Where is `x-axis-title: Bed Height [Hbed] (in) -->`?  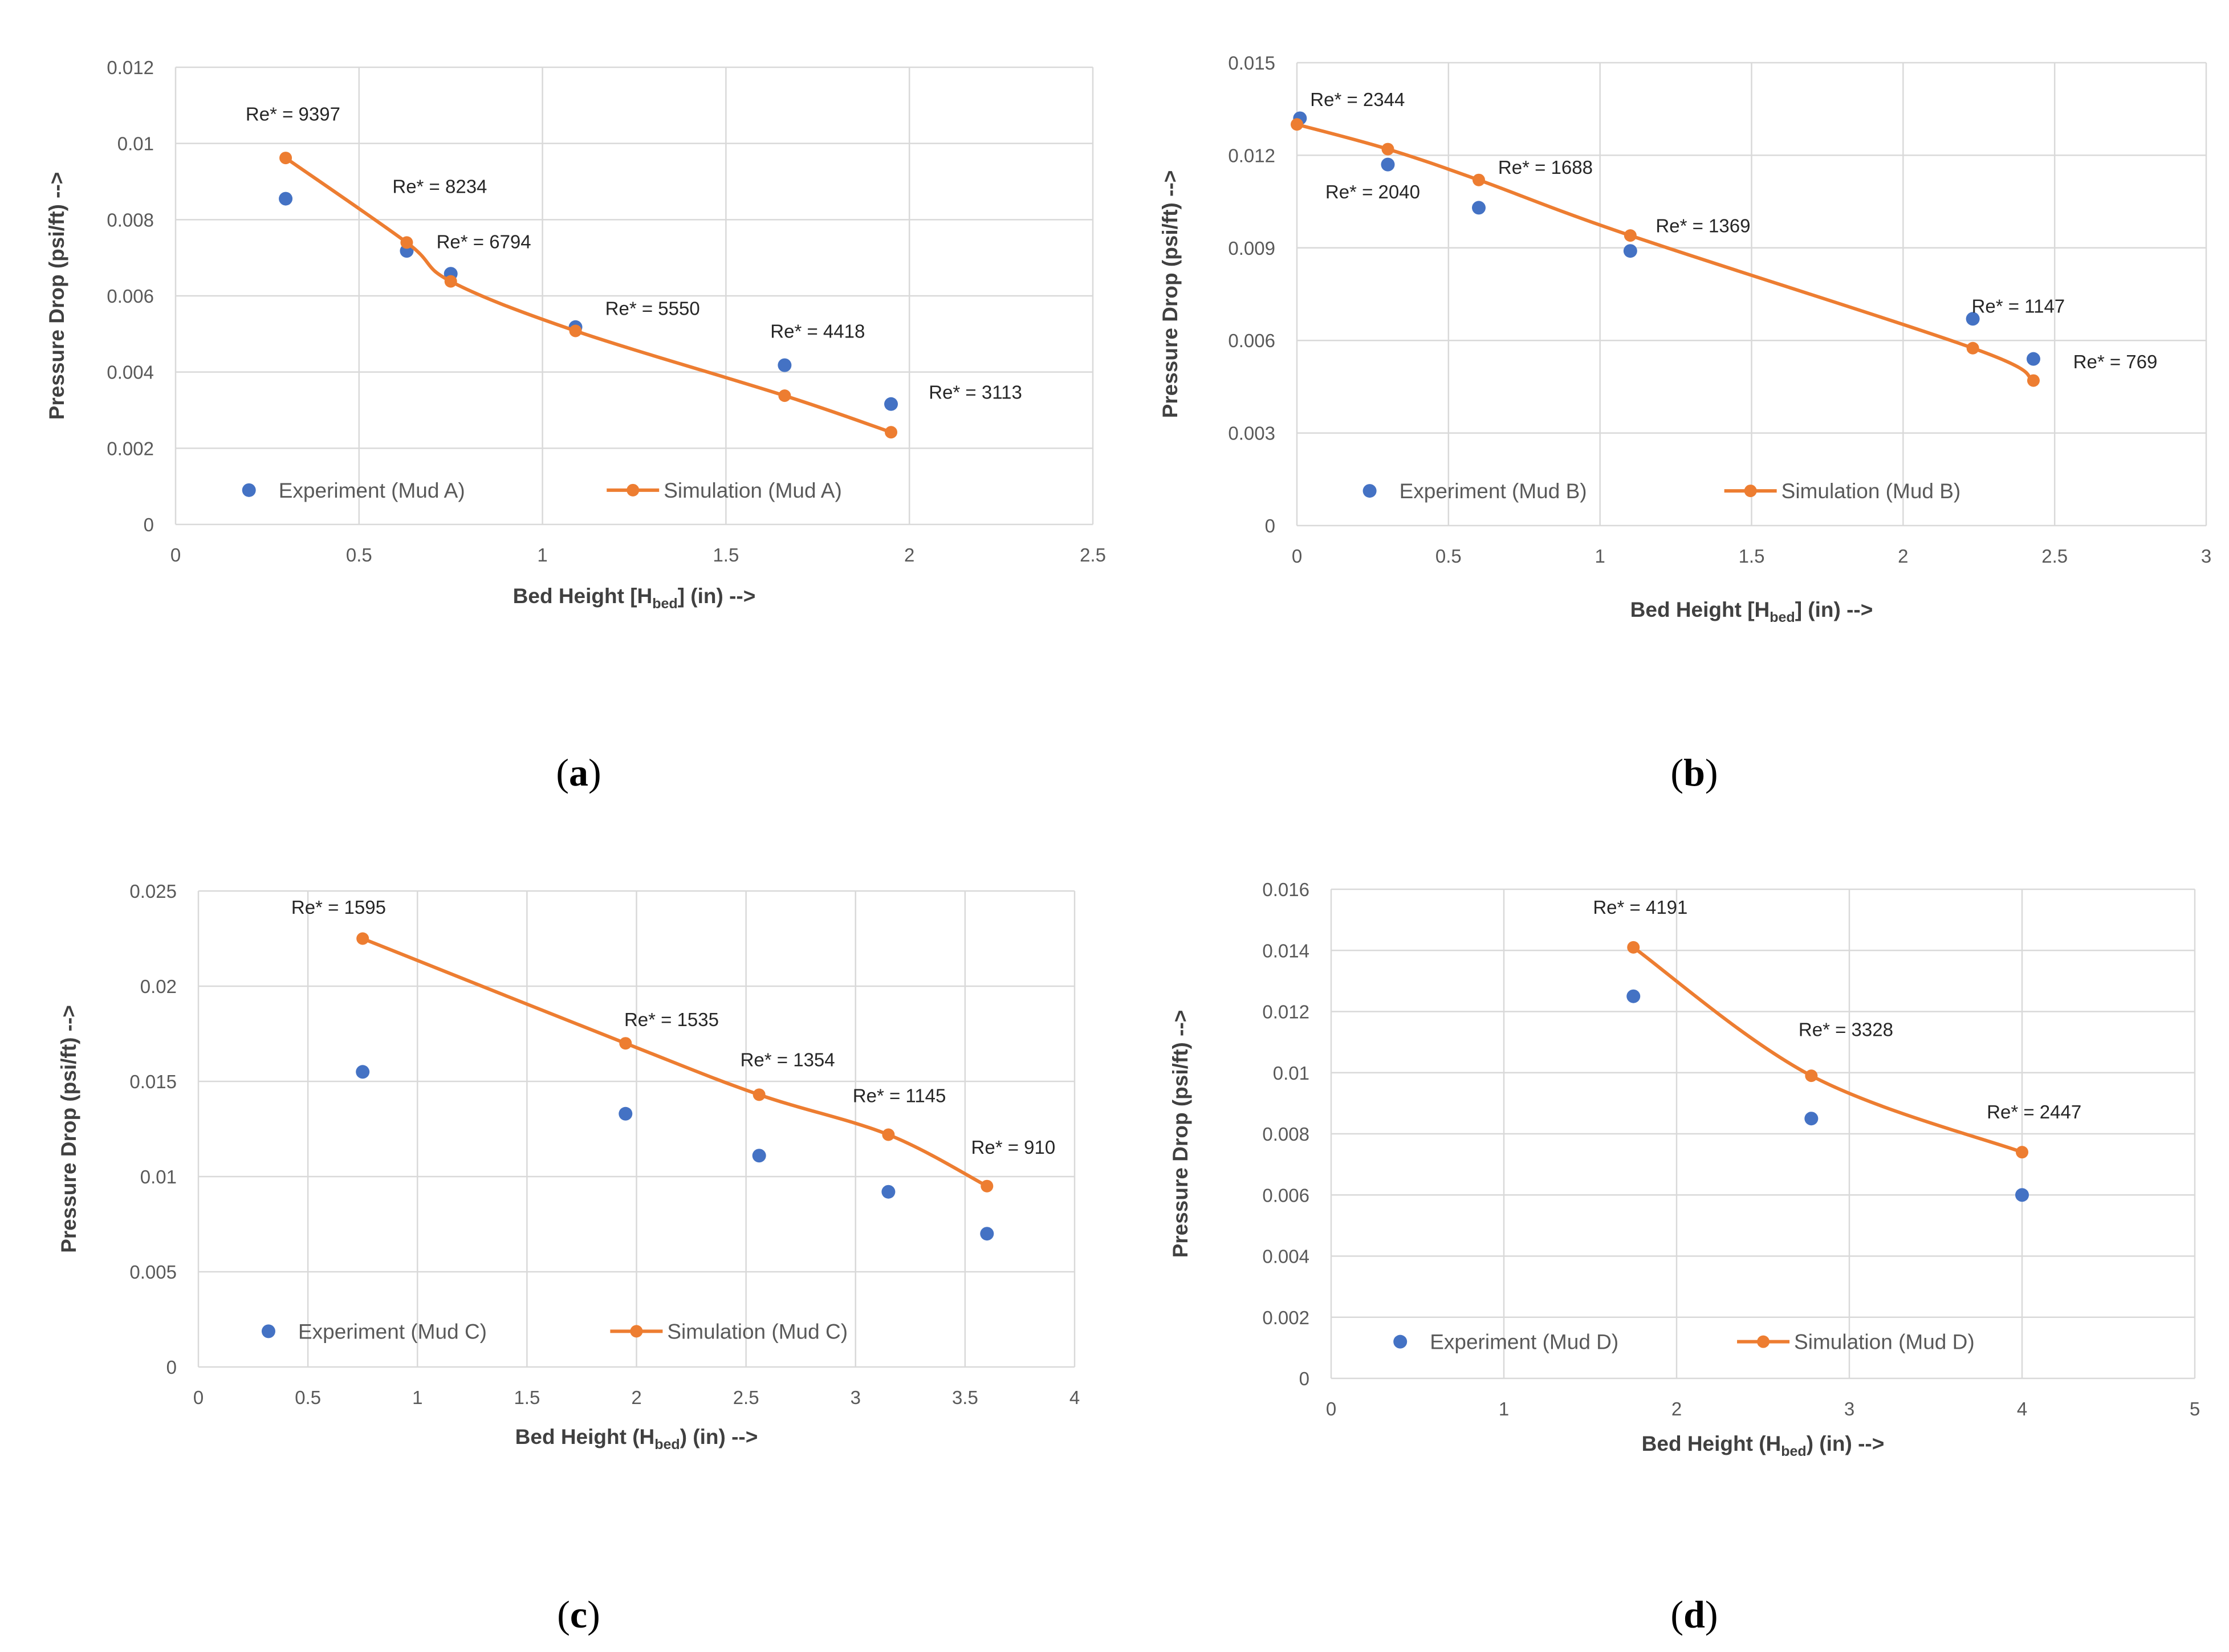 x-axis-title: Bed Height [Hbed] (in) --> is located at coordinates (1752, 611).